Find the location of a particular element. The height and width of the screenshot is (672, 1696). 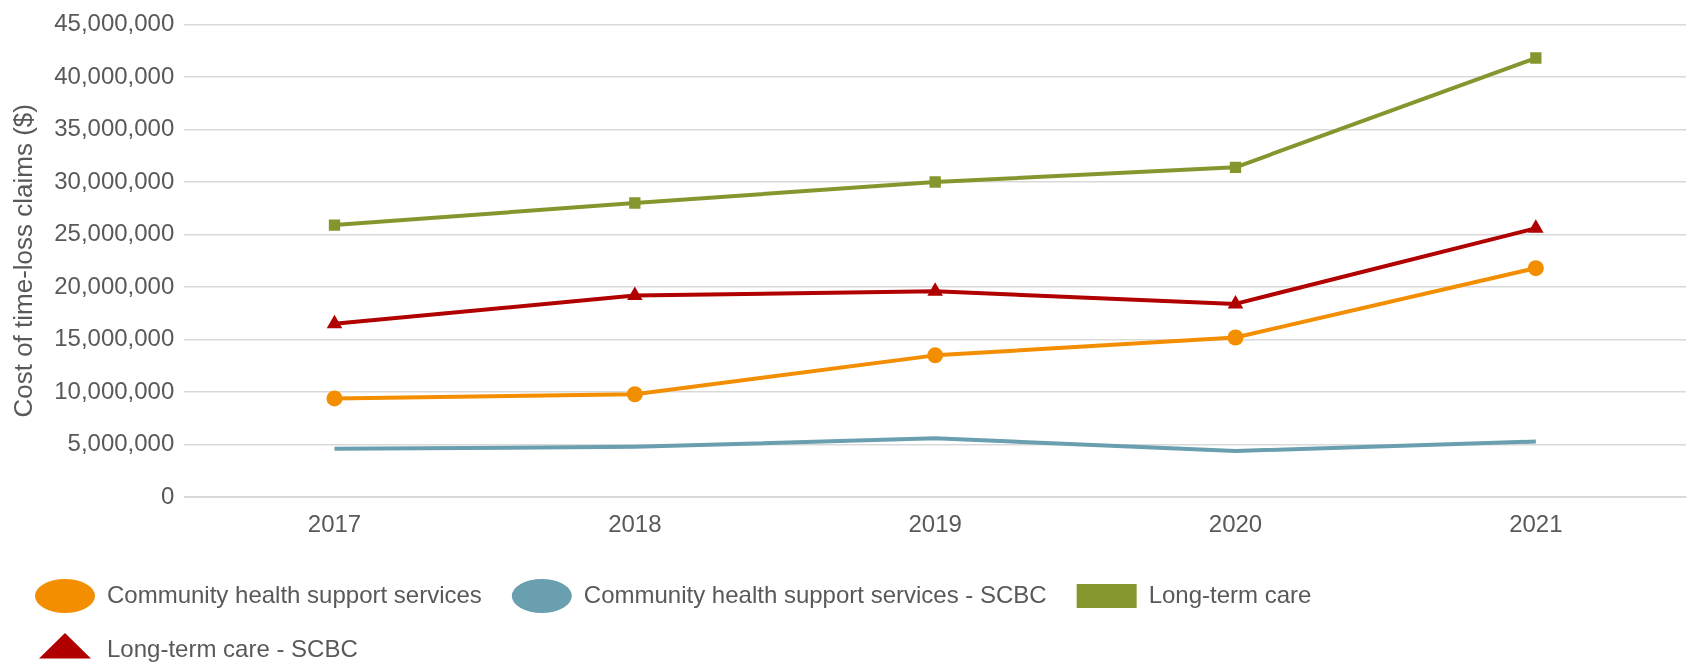

x-tick-label: 2019 is located at coordinates (935, 524).